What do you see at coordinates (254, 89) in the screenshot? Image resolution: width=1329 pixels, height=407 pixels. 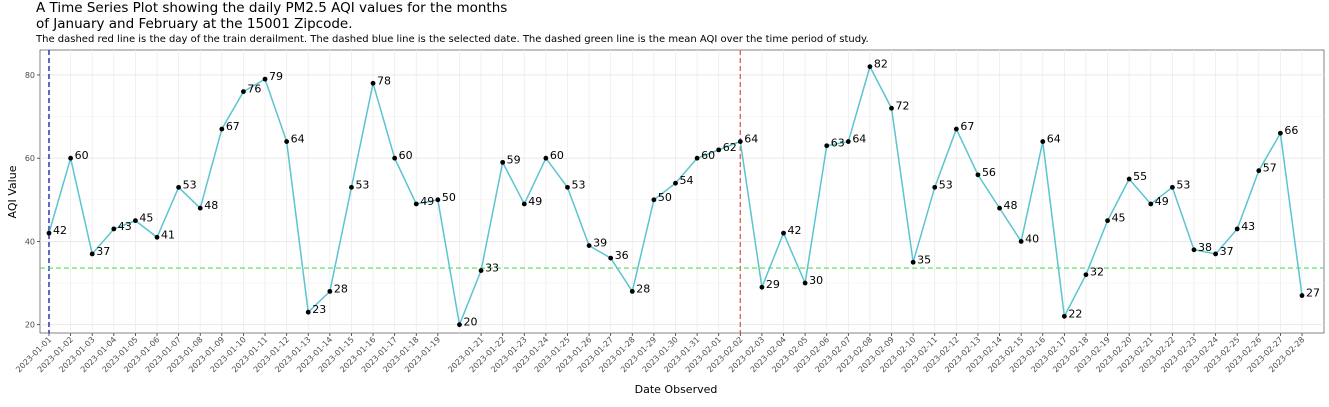 I see `data-label: 76` at bounding box center [254, 89].